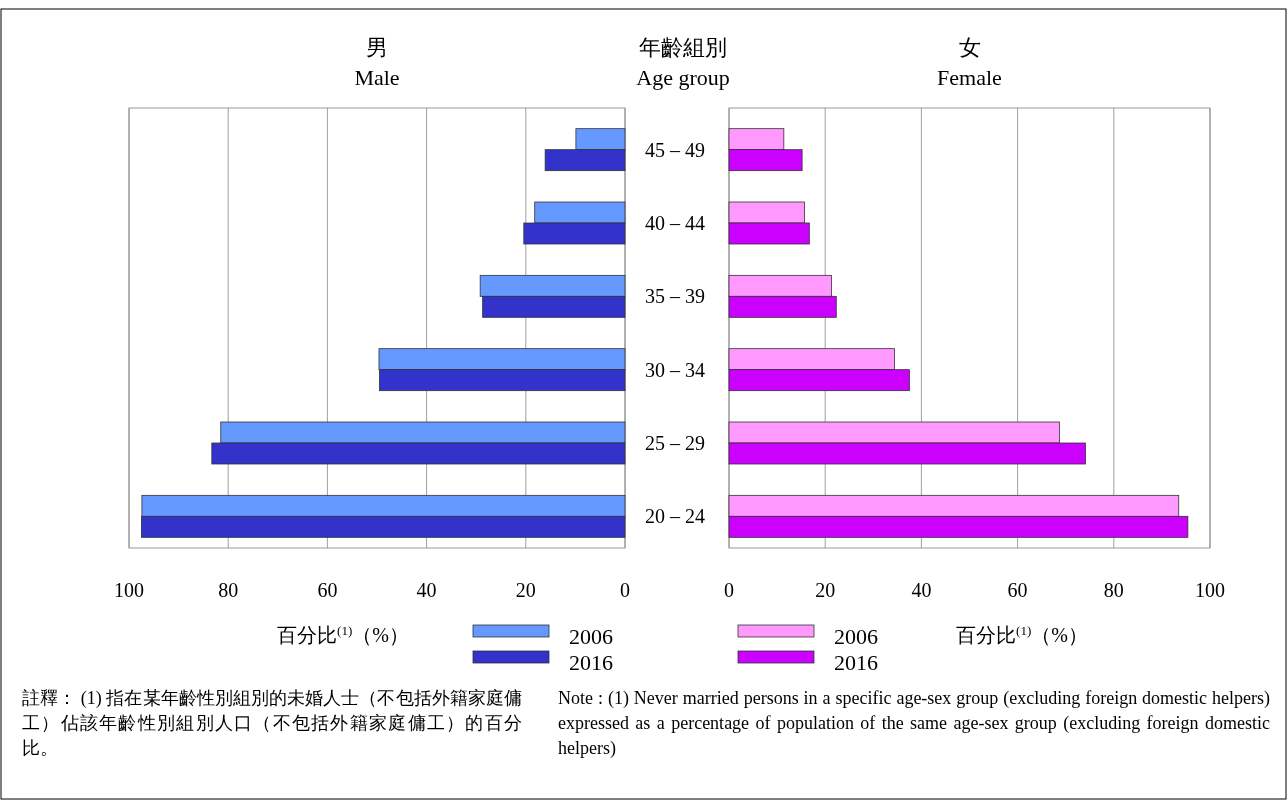 Image resolution: width=1288 pixels, height=801 pixels. I want to click on y-tick-label: 25 – 29, so click(675, 443).